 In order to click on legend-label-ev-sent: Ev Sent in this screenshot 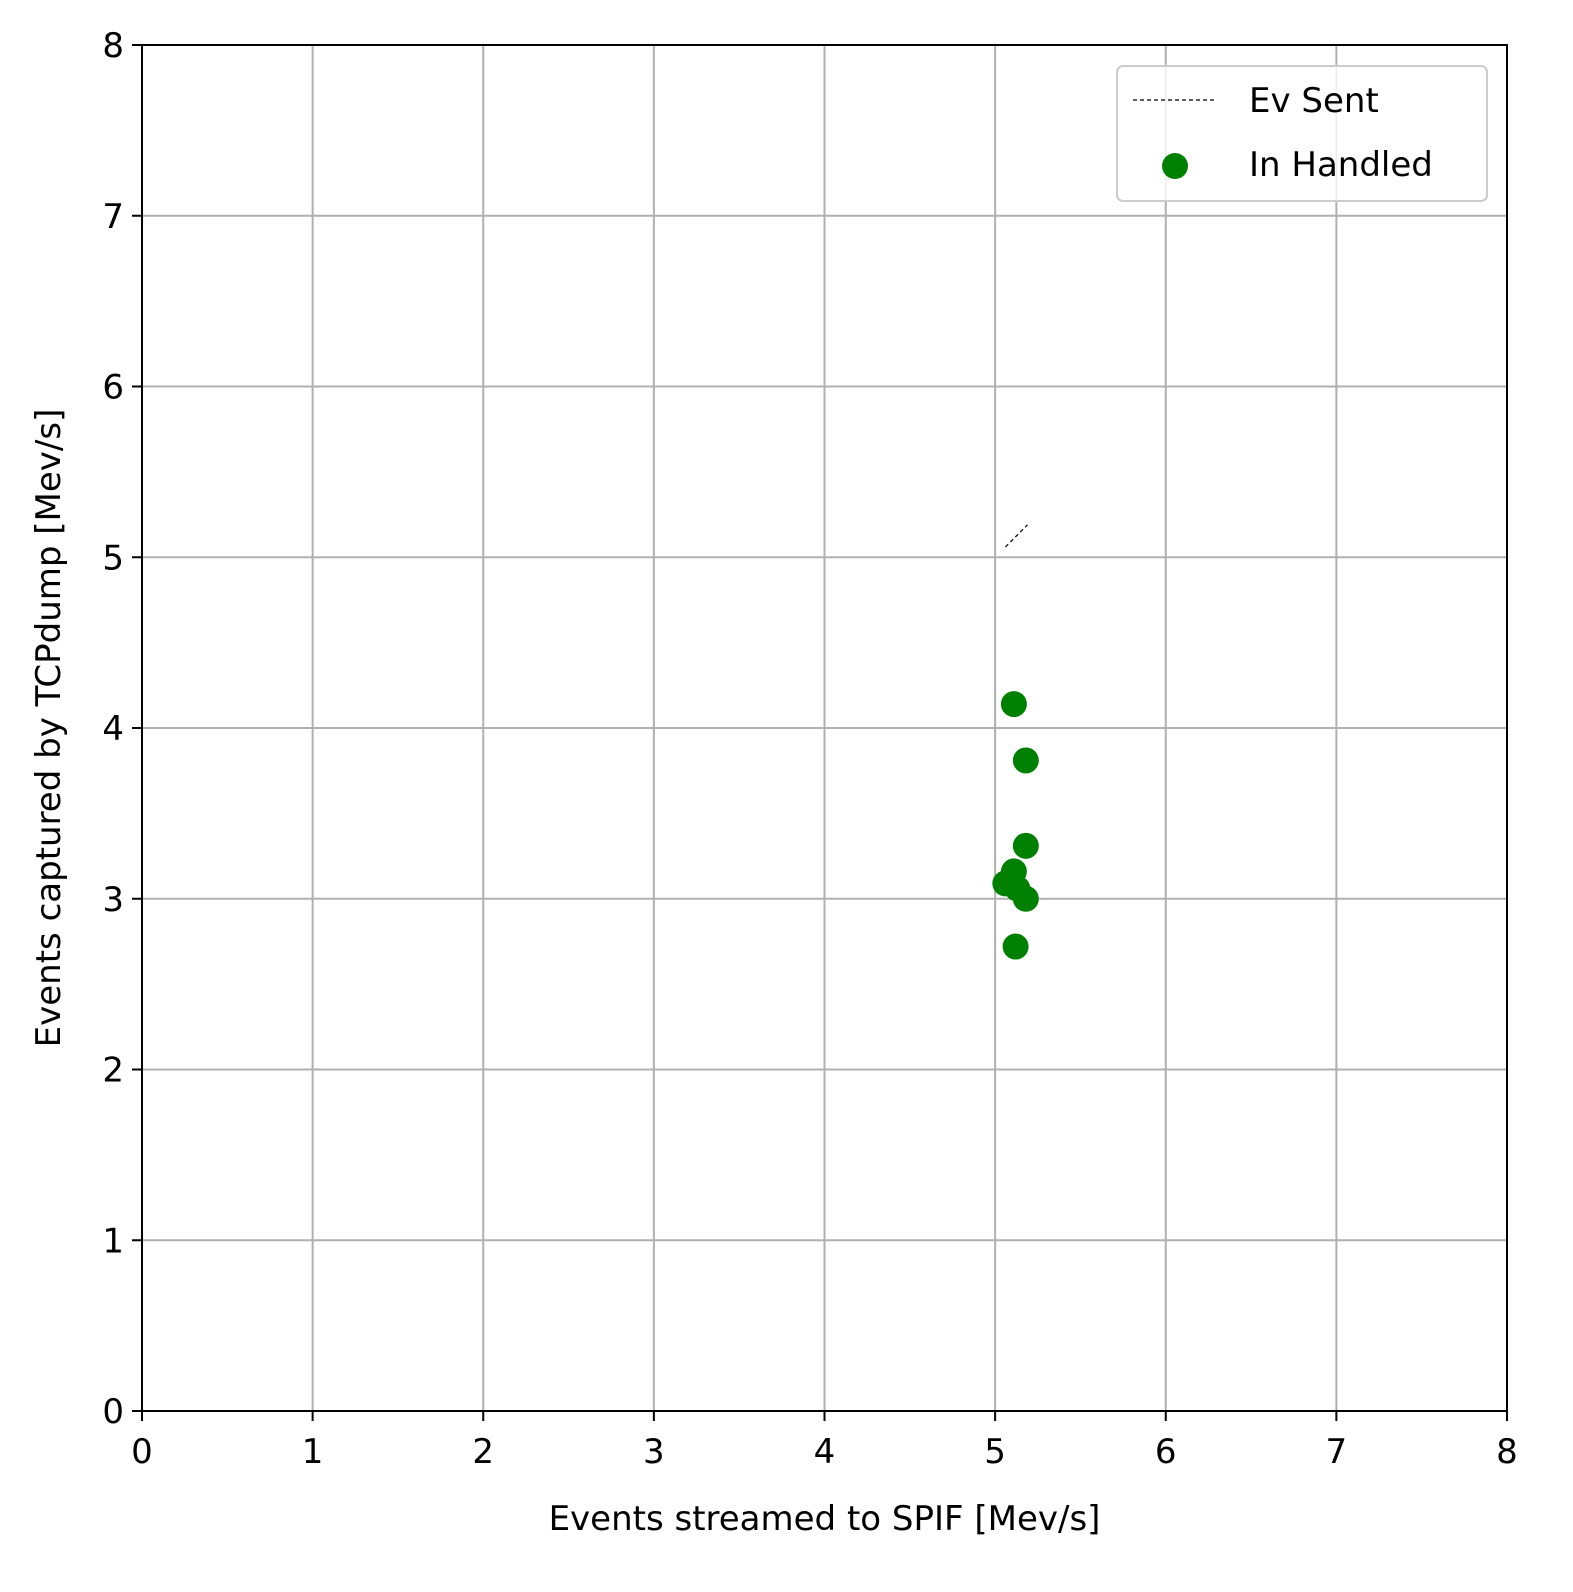, I will do `click(1314, 101)`.